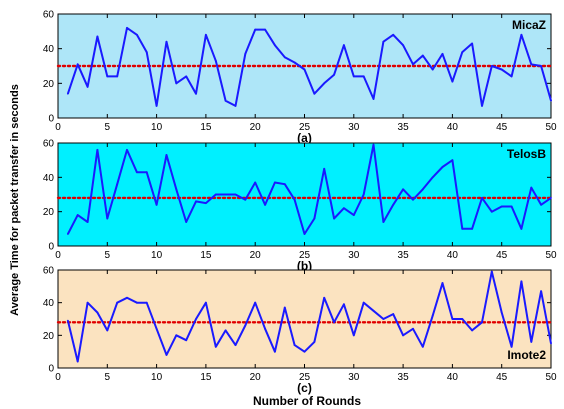  What do you see at coordinates (256, 255) in the screenshot?
I see `x-tick-label: 20` at bounding box center [256, 255].